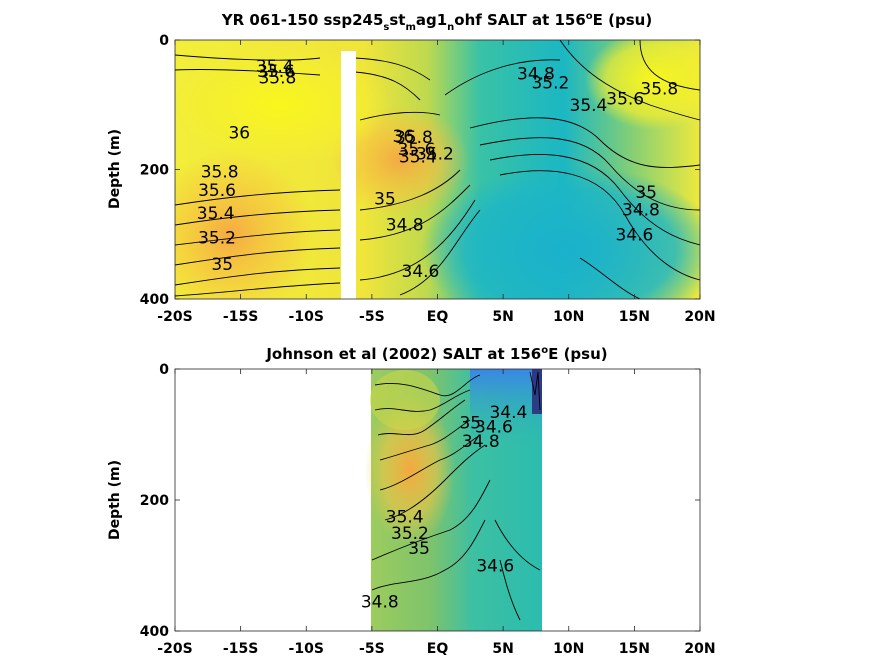 This screenshot has width=875, height=656. What do you see at coordinates (436, 354) in the screenshot?
I see `bottom-panel-title: Johnson et al (2002) SALT at 156oE (psu)` at bounding box center [436, 354].